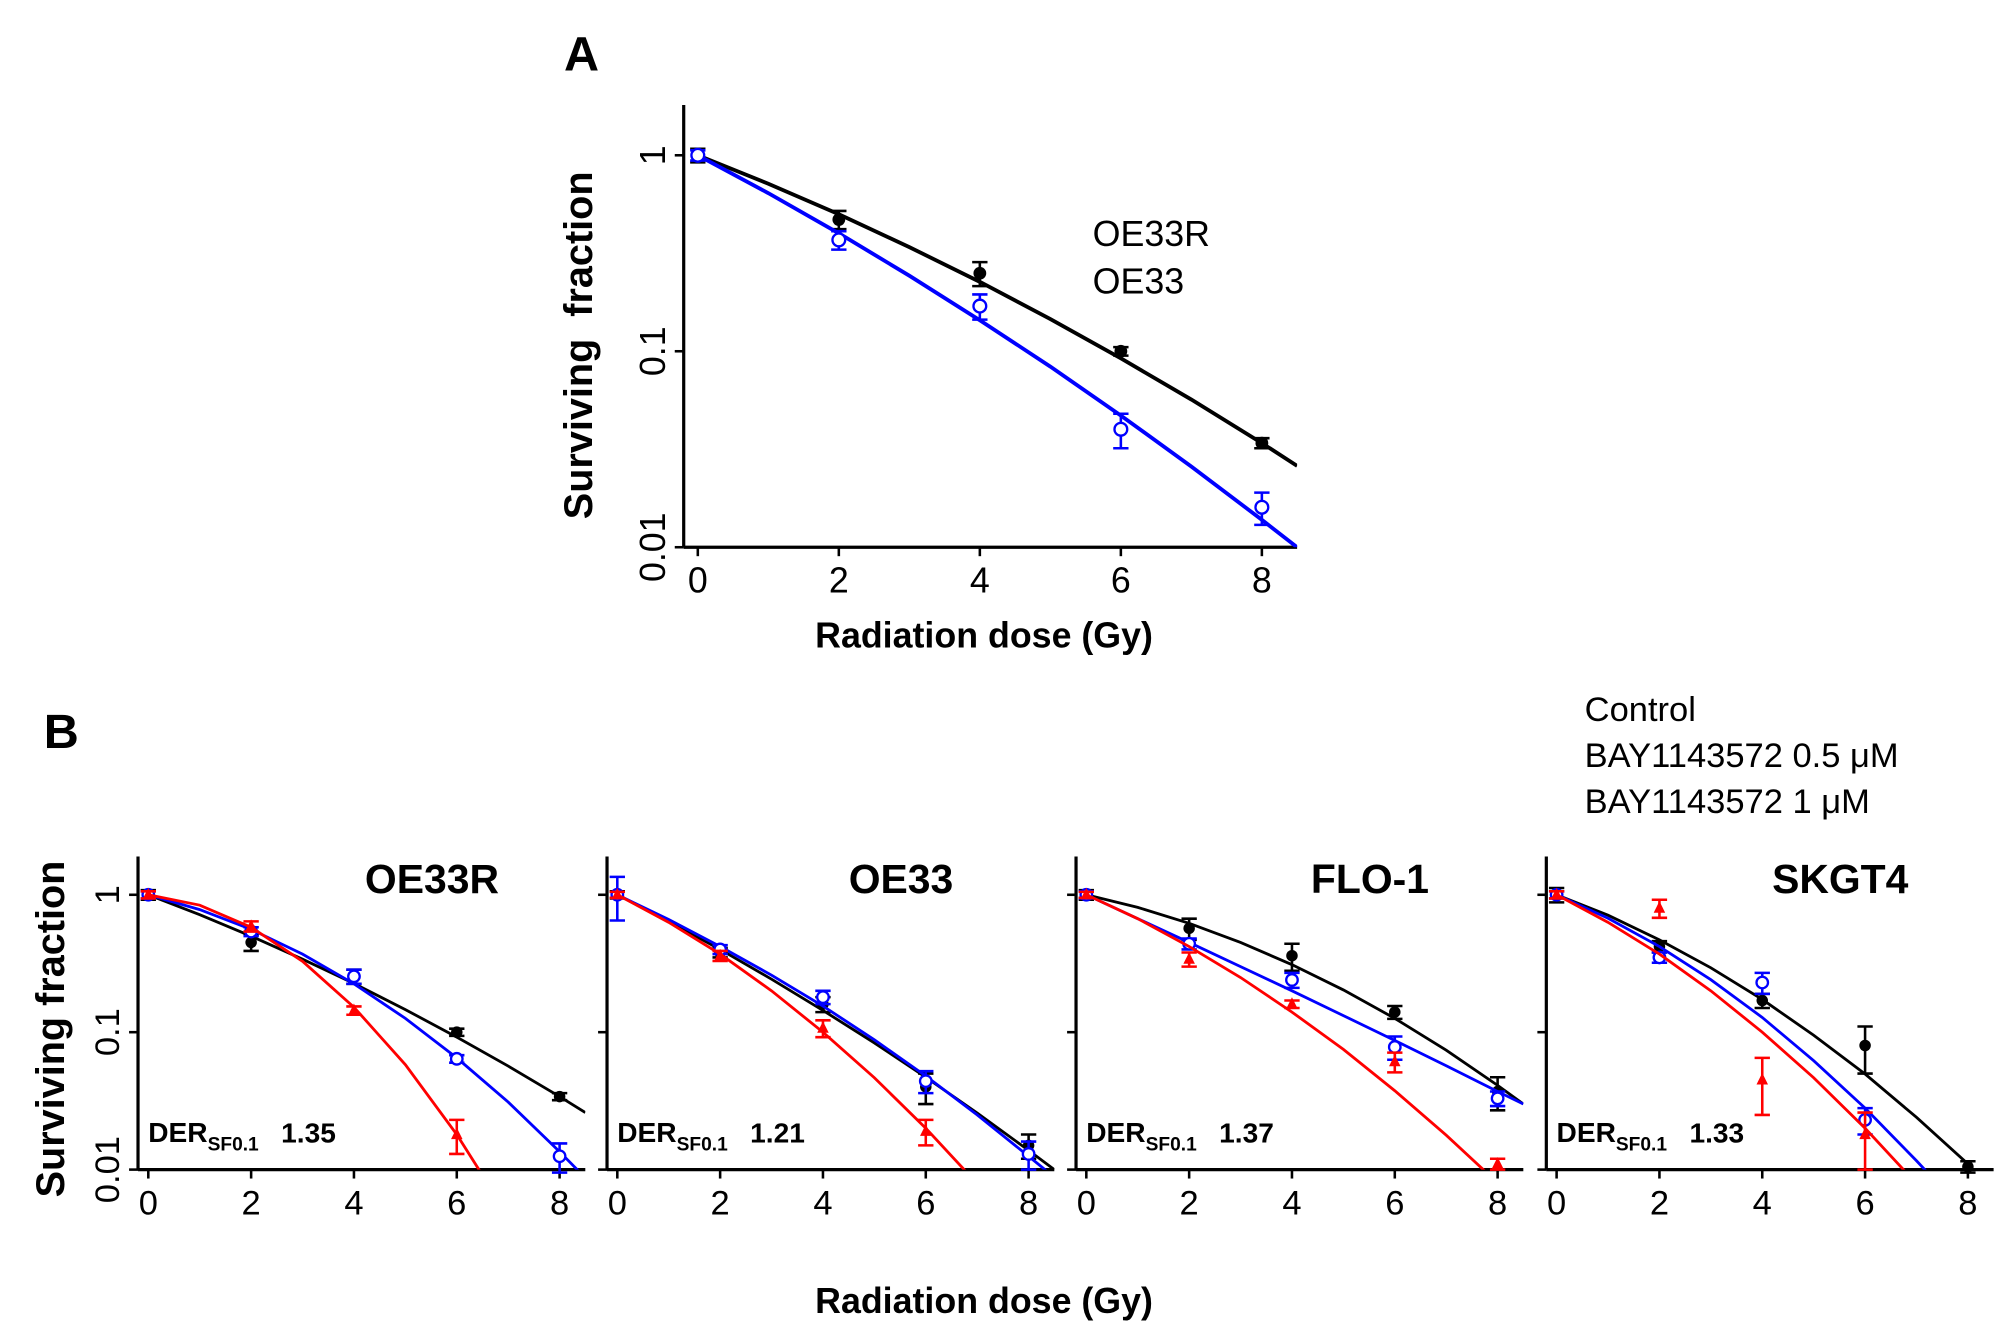  What do you see at coordinates (1640, 710) in the screenshot?
I see `legend-entry: Control` at bounding box center [1640, 710].